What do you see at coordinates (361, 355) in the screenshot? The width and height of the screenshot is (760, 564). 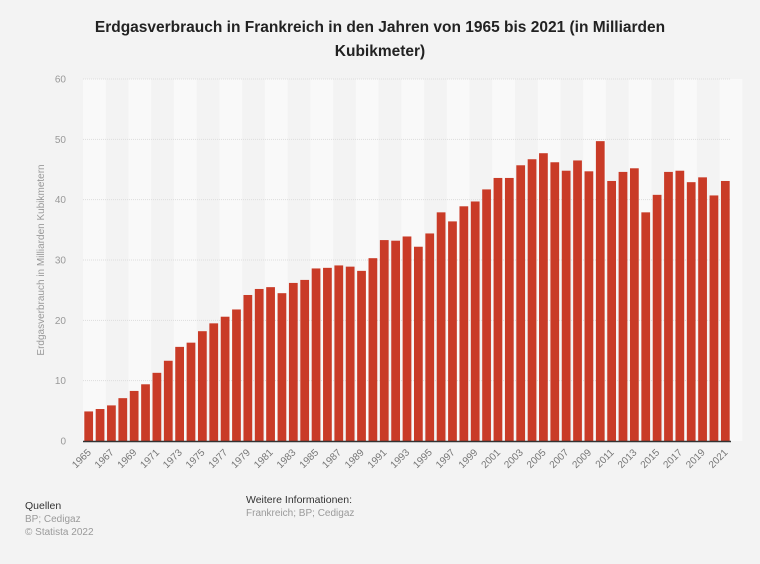 I see `bar-1989` at bounding box center [361, 355].